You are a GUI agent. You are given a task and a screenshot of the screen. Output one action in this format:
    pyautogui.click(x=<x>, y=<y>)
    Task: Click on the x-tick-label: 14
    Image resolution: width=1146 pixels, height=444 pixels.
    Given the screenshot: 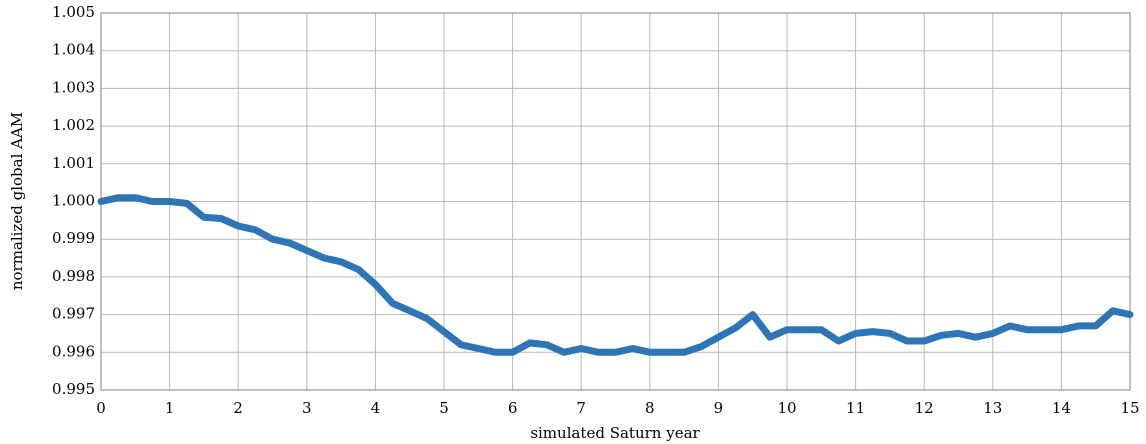 What is the action you would take?
    pyautogui.click(x=1061, y=408)
    